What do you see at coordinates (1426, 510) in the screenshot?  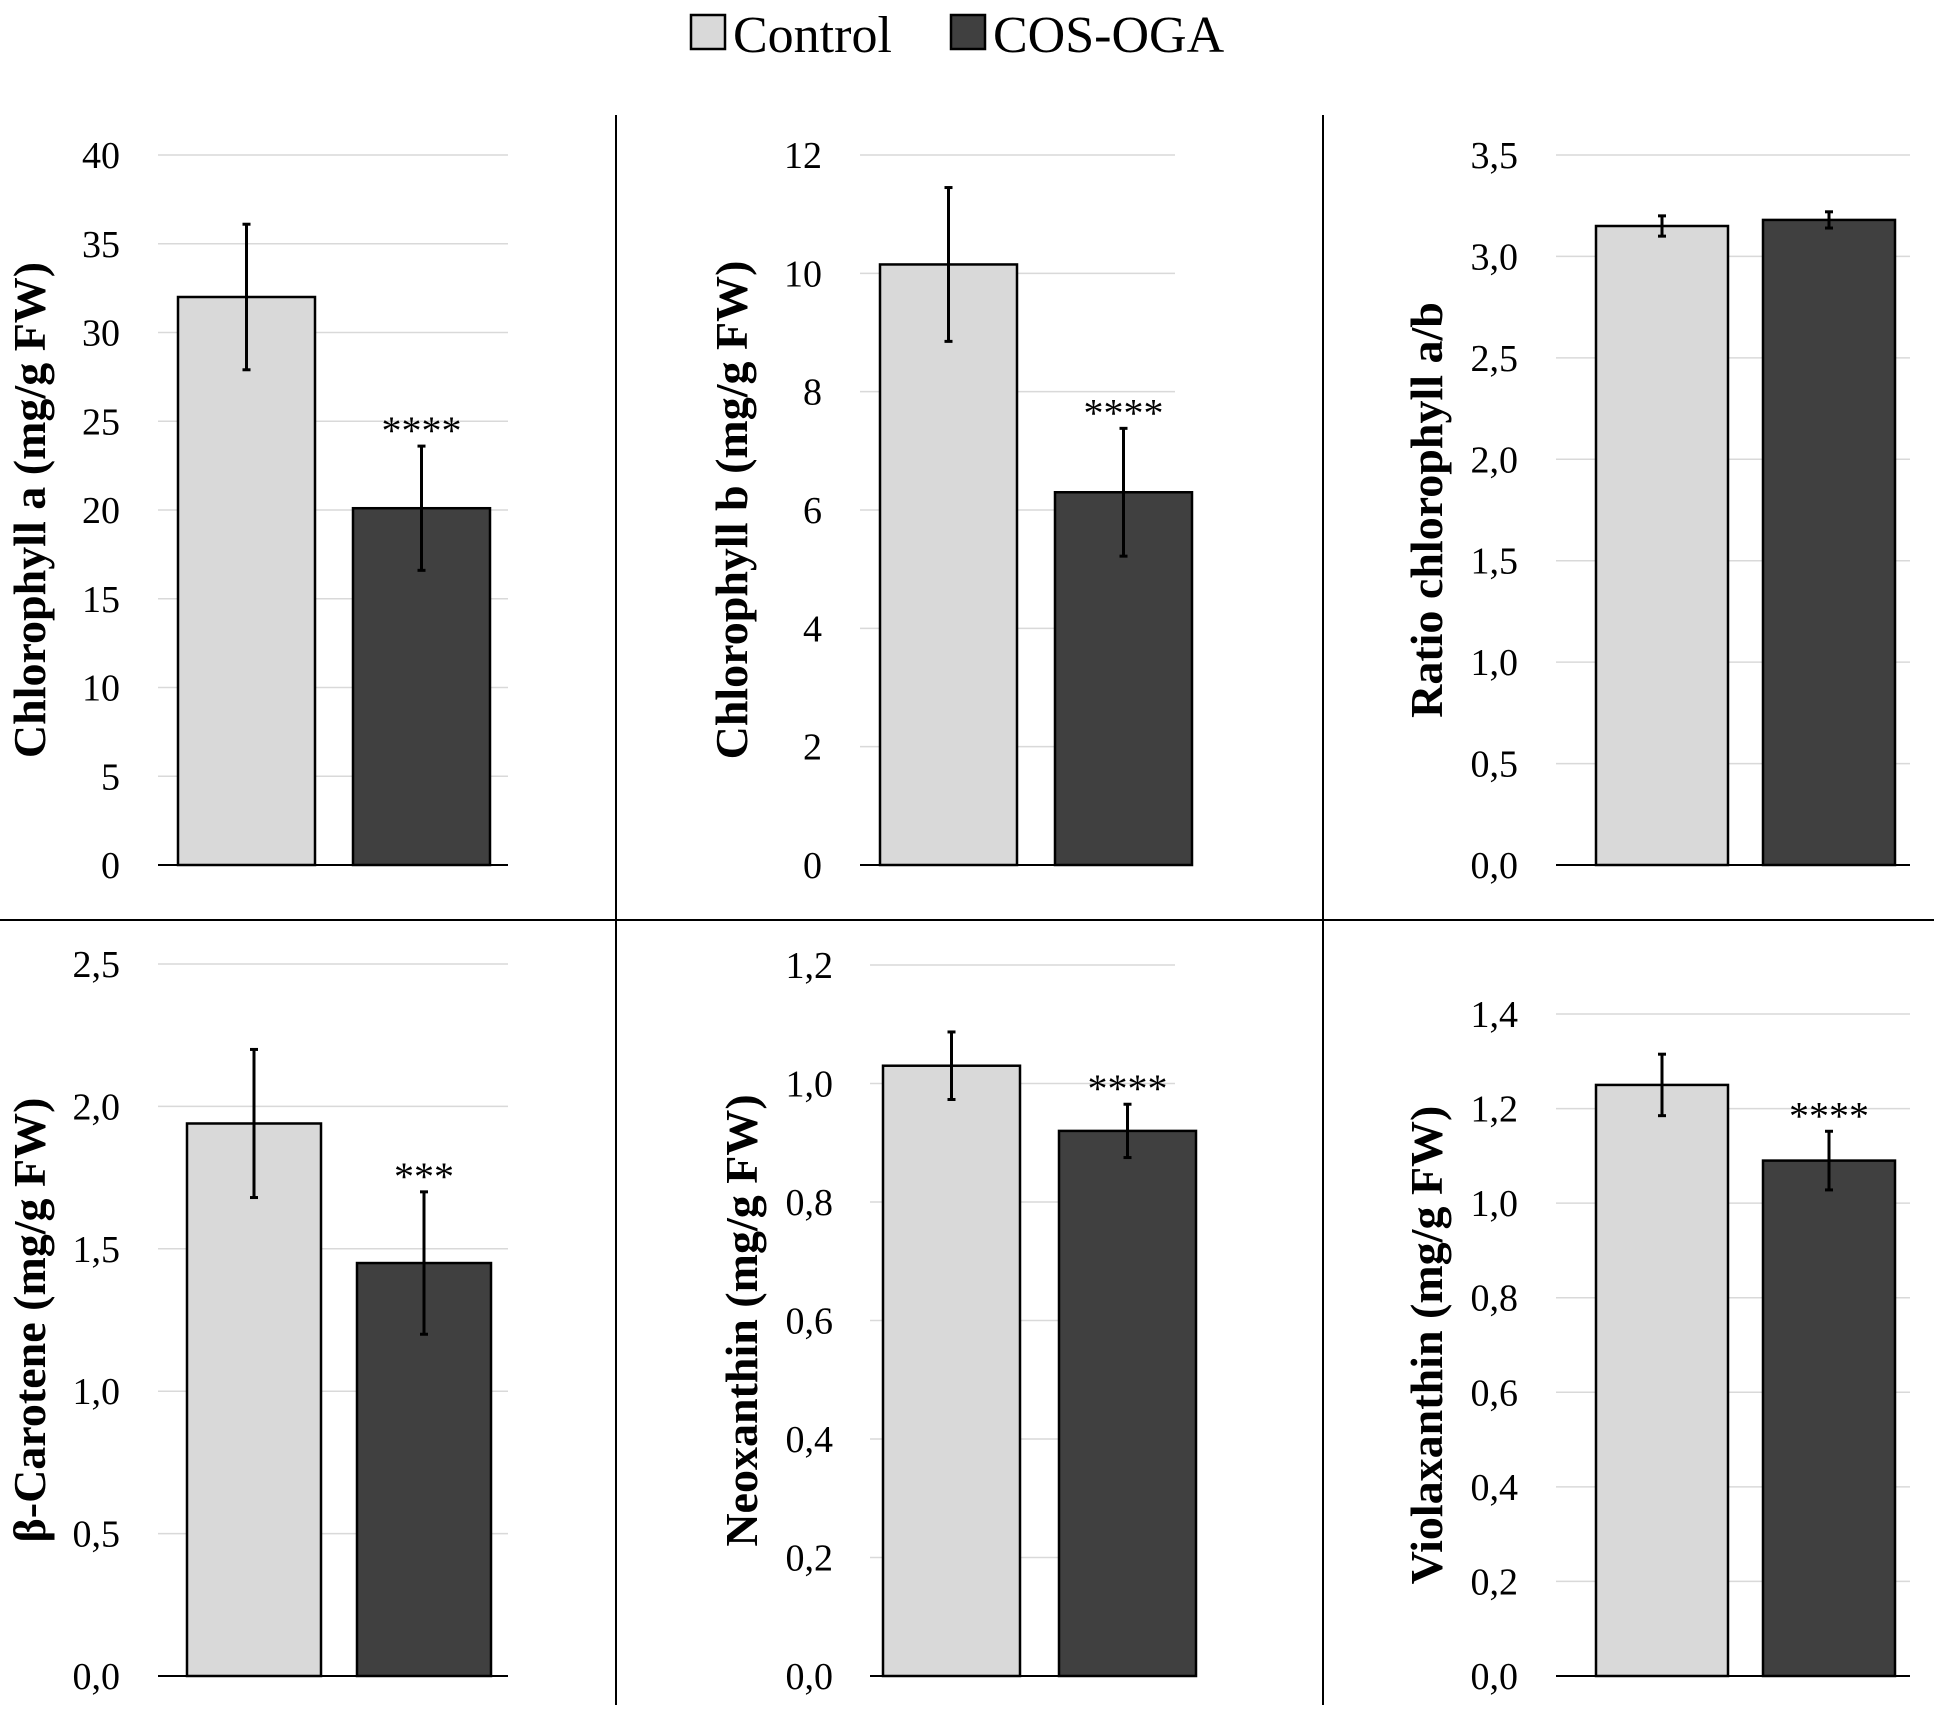 I see `y-axis-title: Ratio chlorophyll a/b` at bounding box center [1426, 510].